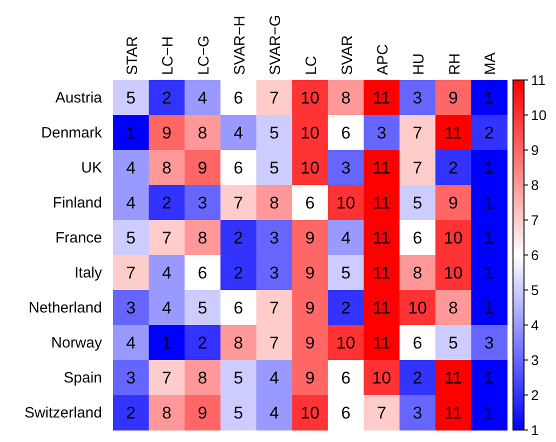 Image resolution: width=556 pixels, height=442 pixels. I want to click on x-tick-label: STAR, so click(132, 55).